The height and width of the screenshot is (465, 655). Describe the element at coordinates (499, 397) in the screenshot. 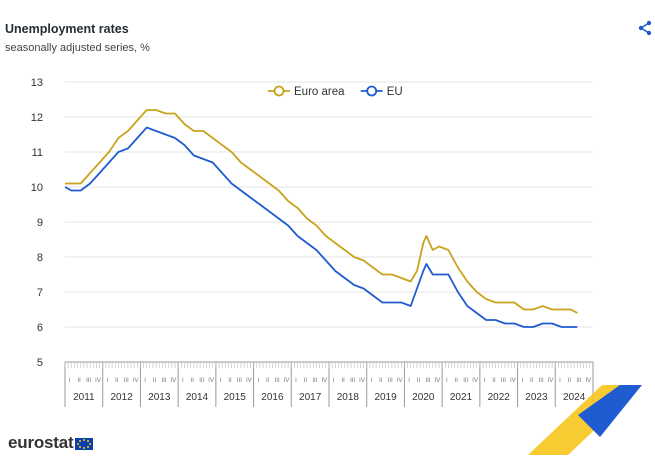

I see `x-year-label: 2022` at that location.